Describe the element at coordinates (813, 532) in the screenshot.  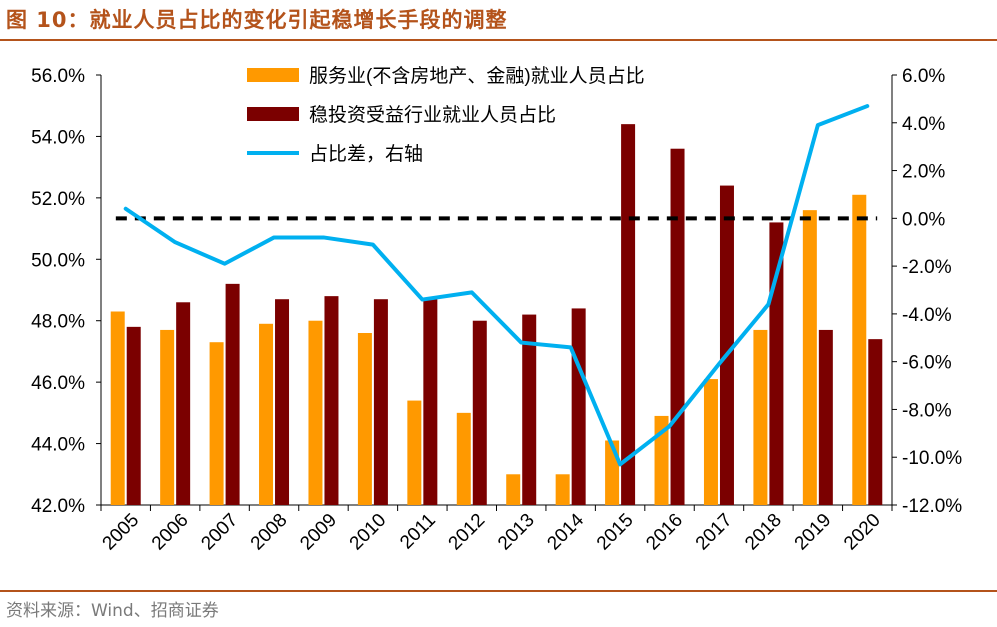
I see `x-tick-label: 2019` at that location.